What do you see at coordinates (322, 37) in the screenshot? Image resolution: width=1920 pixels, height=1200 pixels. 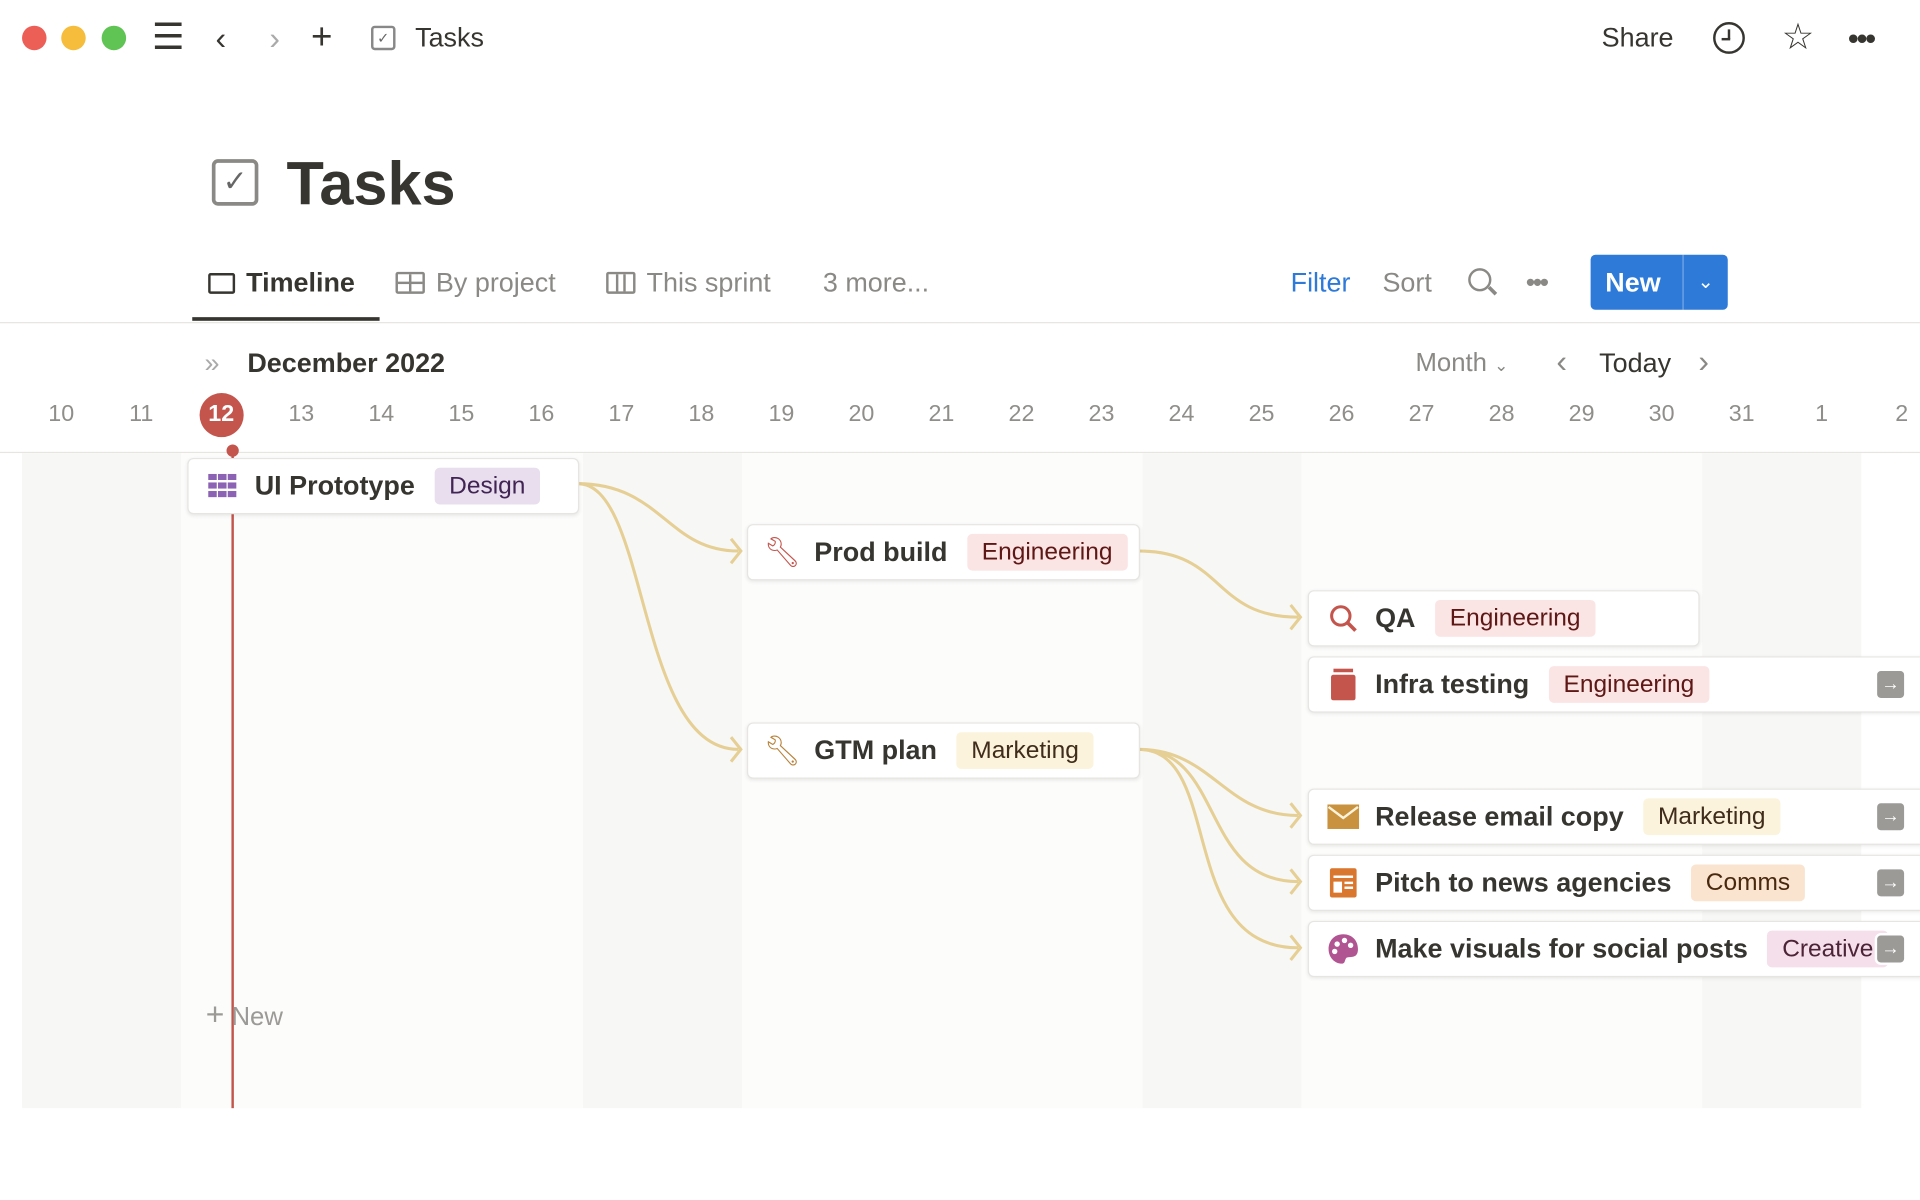 I see `add-page-icon: +` at bounding box center [322, 37].